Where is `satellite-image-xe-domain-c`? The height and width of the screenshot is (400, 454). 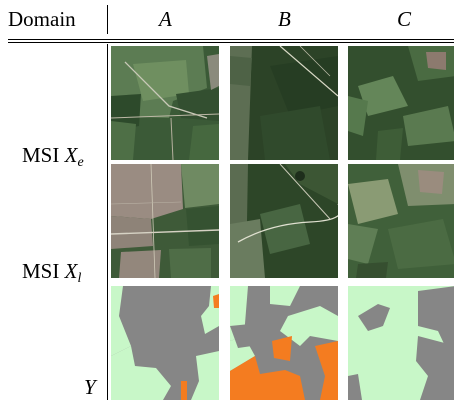
satellite-image-xe-domain-c is located at coordinates (401, 103).